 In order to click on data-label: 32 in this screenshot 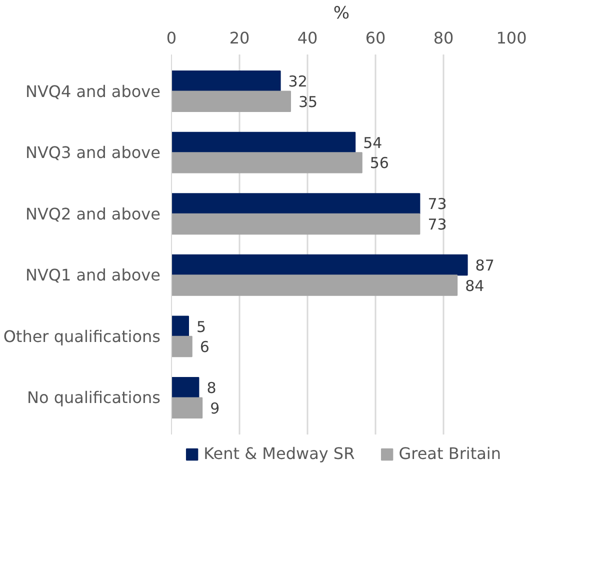, I will do `click(298, 81)`.